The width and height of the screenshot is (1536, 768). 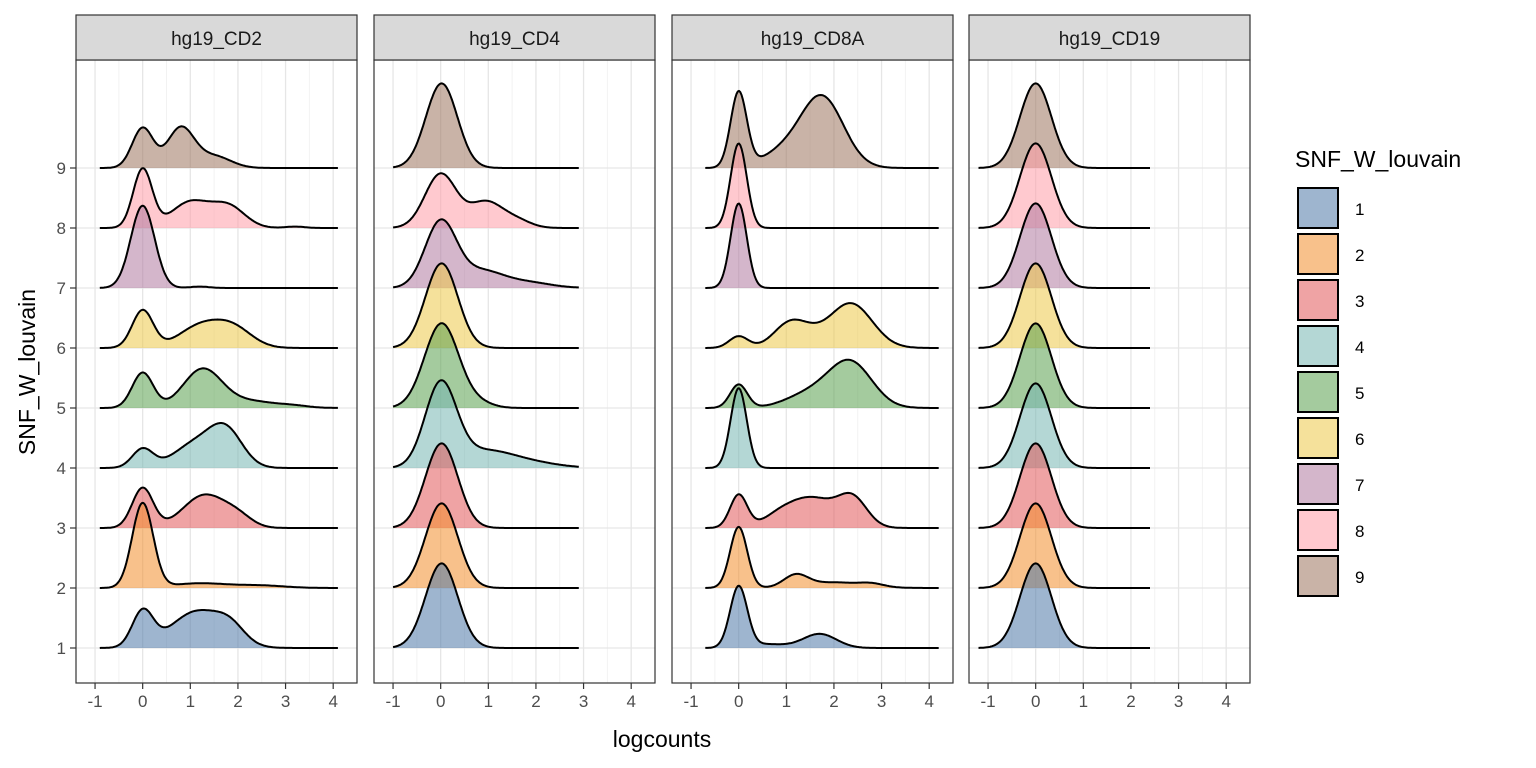 What do you see at coordinates (61, 348) in the screenshot?
I see `y-tick-label: 6` at bounding box center [61, 348].